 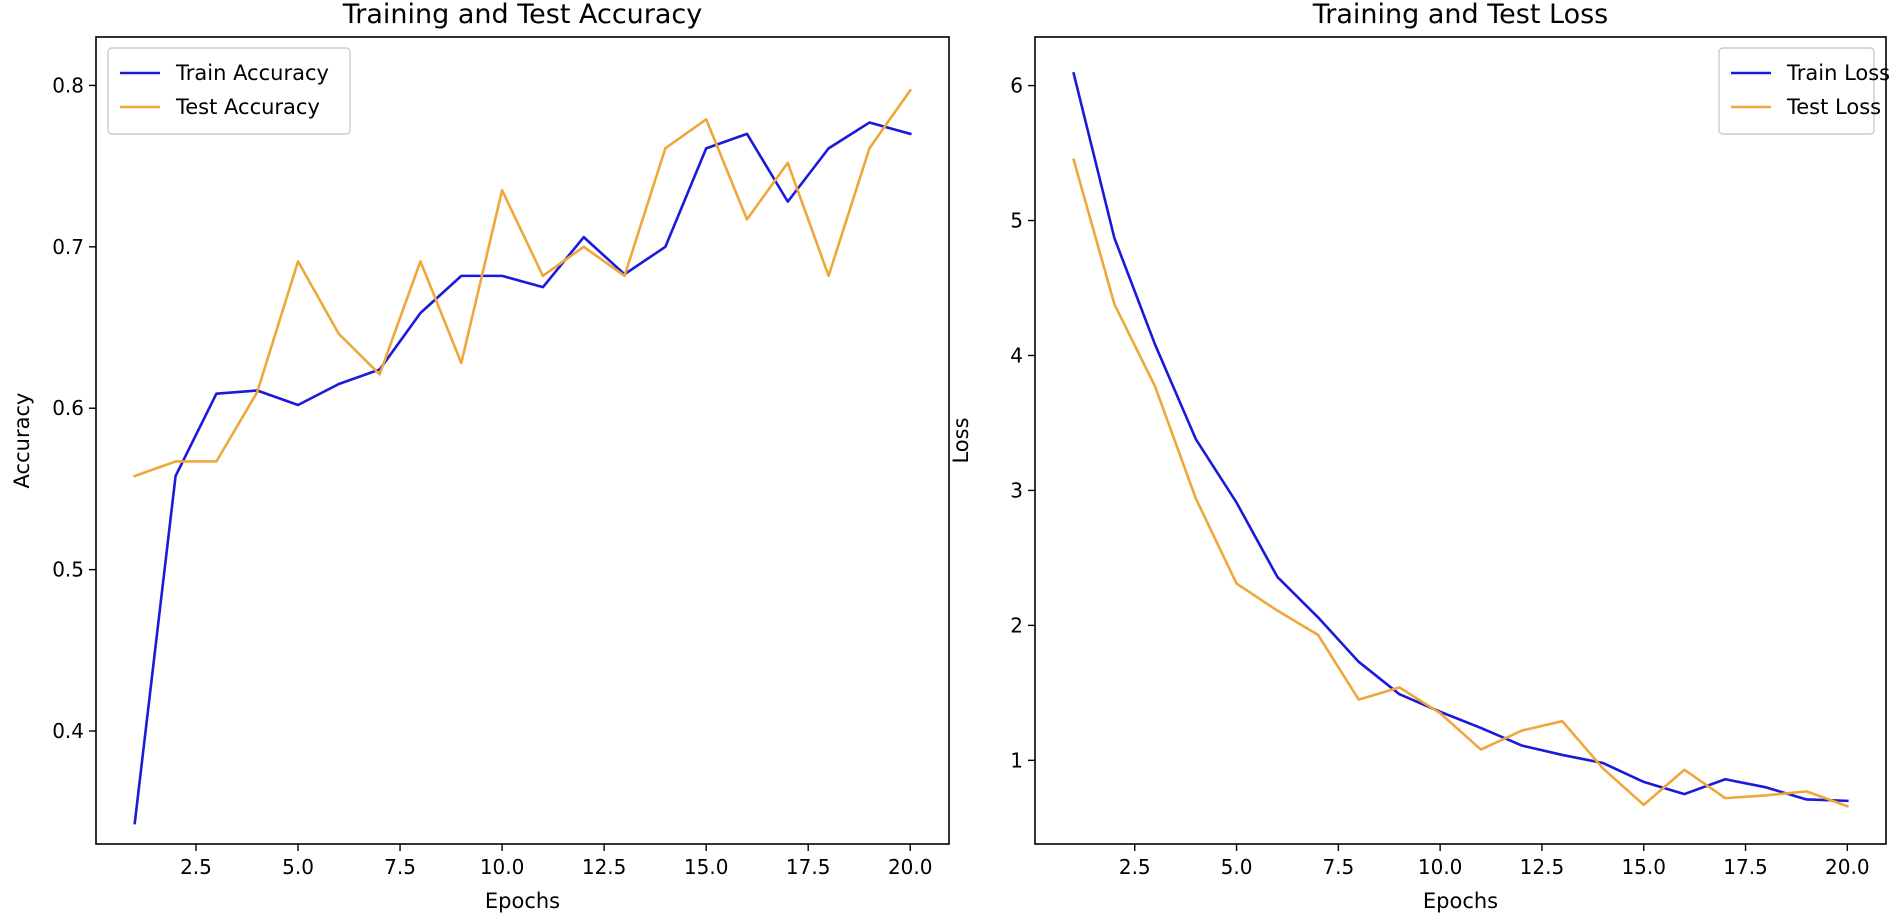 I want to click on y-tick-label: 2, so click(x=1016, y=625).